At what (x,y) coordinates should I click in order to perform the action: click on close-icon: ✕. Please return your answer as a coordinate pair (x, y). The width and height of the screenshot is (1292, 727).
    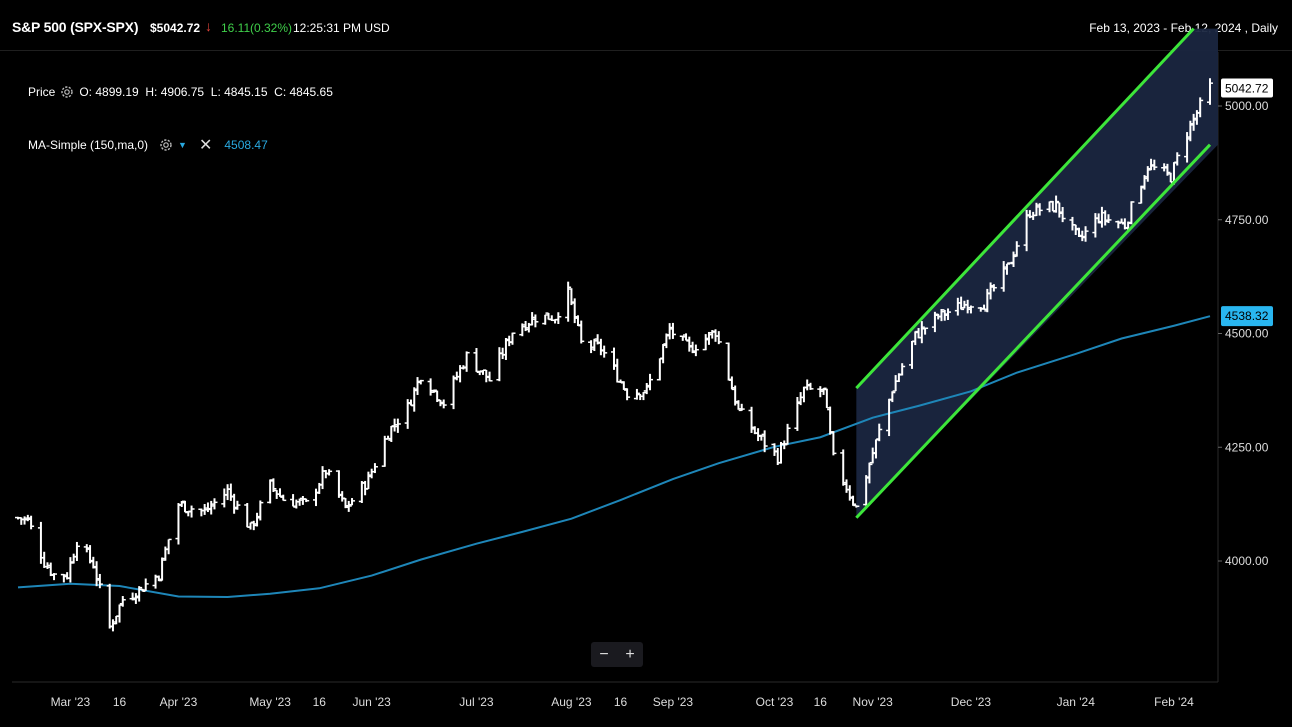
    Looking at the image, I should click on (205, 145).